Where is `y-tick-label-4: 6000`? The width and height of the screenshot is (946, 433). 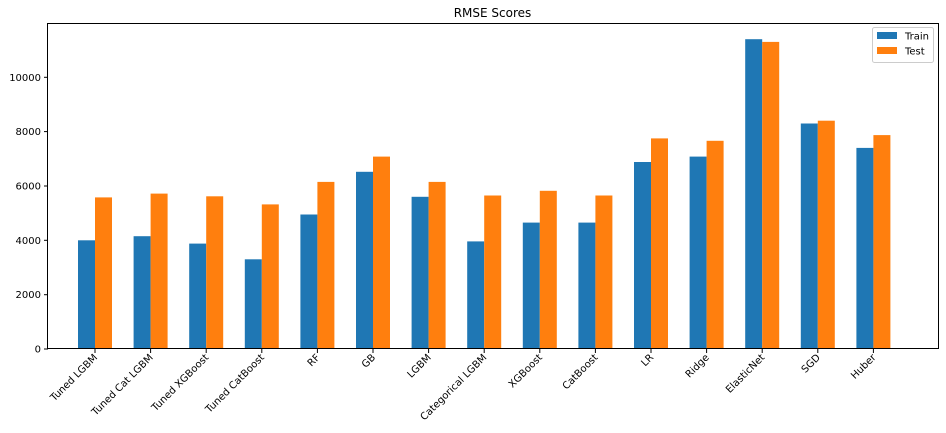 y-tick-label-4: 6000 is located at coordinates (28, 187).